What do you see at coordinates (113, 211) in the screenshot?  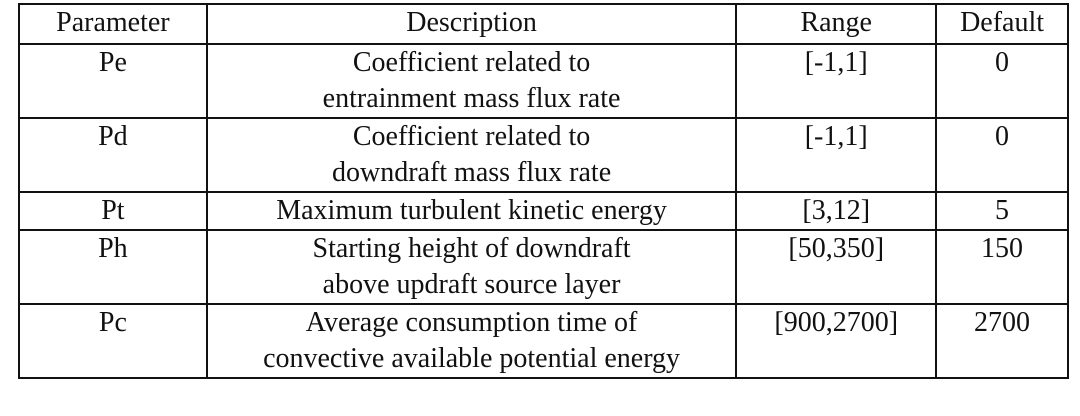 I see `cell-parameter: Pt` at bounding box center [113, 211].